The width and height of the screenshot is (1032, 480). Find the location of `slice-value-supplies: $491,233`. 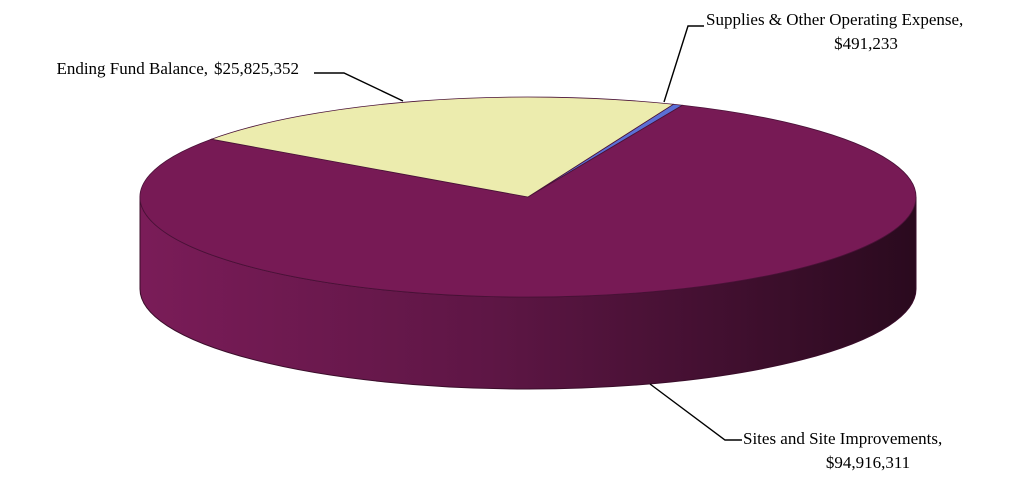

slice-value-supplies: $491,233 is located at coordinates (866, 43).